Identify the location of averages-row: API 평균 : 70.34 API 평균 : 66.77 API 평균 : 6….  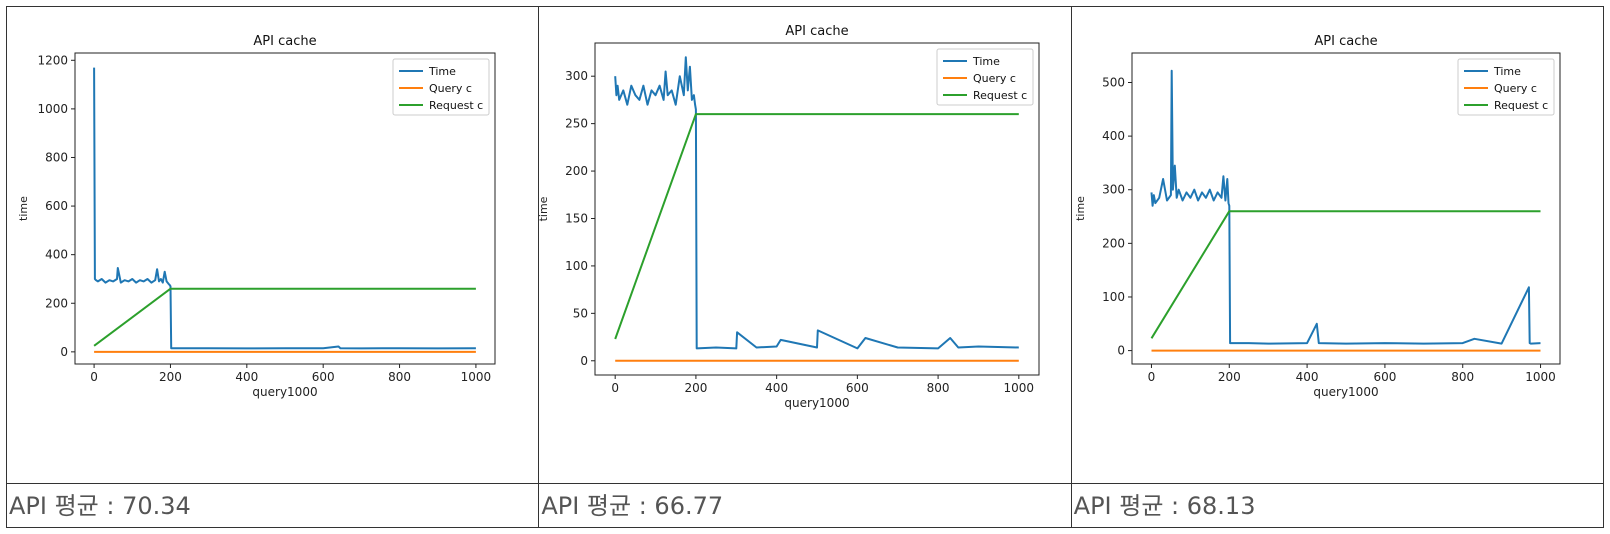
(805, 505).